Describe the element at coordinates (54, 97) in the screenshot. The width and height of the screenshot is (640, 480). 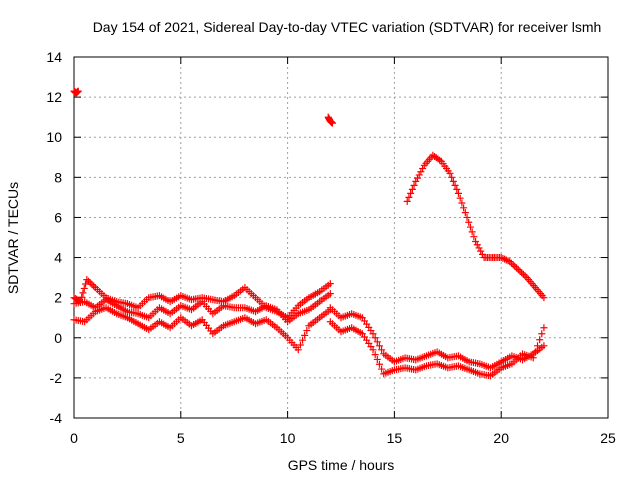
I see `y-tick-label: 12` at that location.